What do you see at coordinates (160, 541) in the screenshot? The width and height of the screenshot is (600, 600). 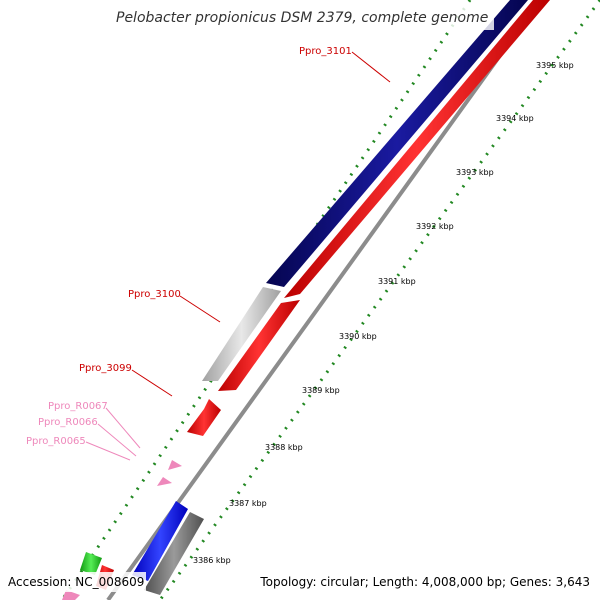 I see `feature-blue` at bounding box center [160, 541].